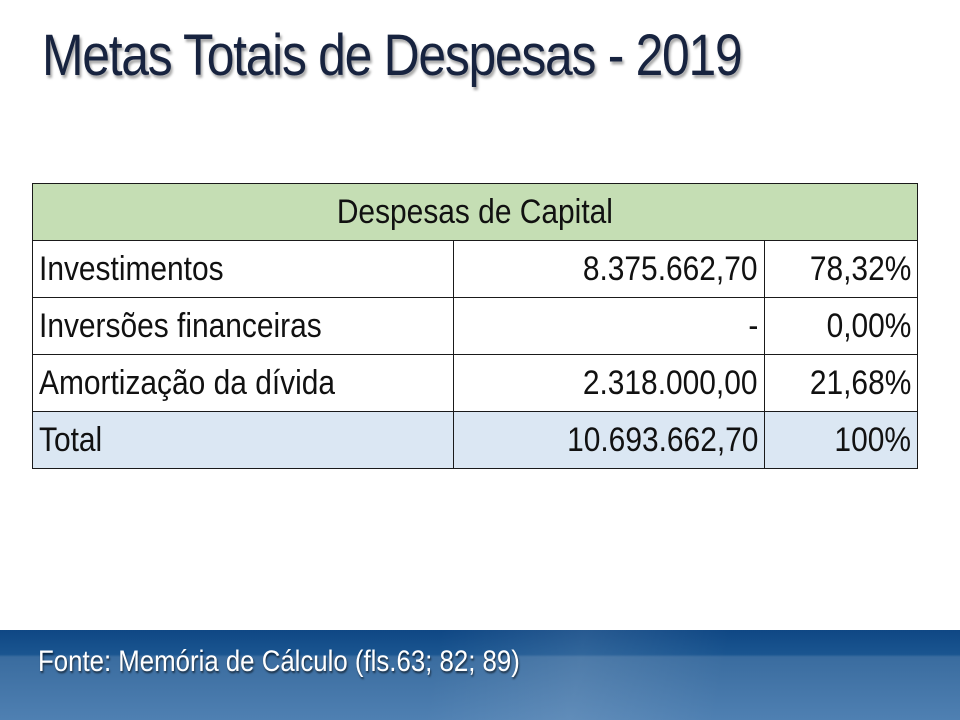 This screenshot has height=720, width=960. I want to click on total-label: Total, so click(71, 440).